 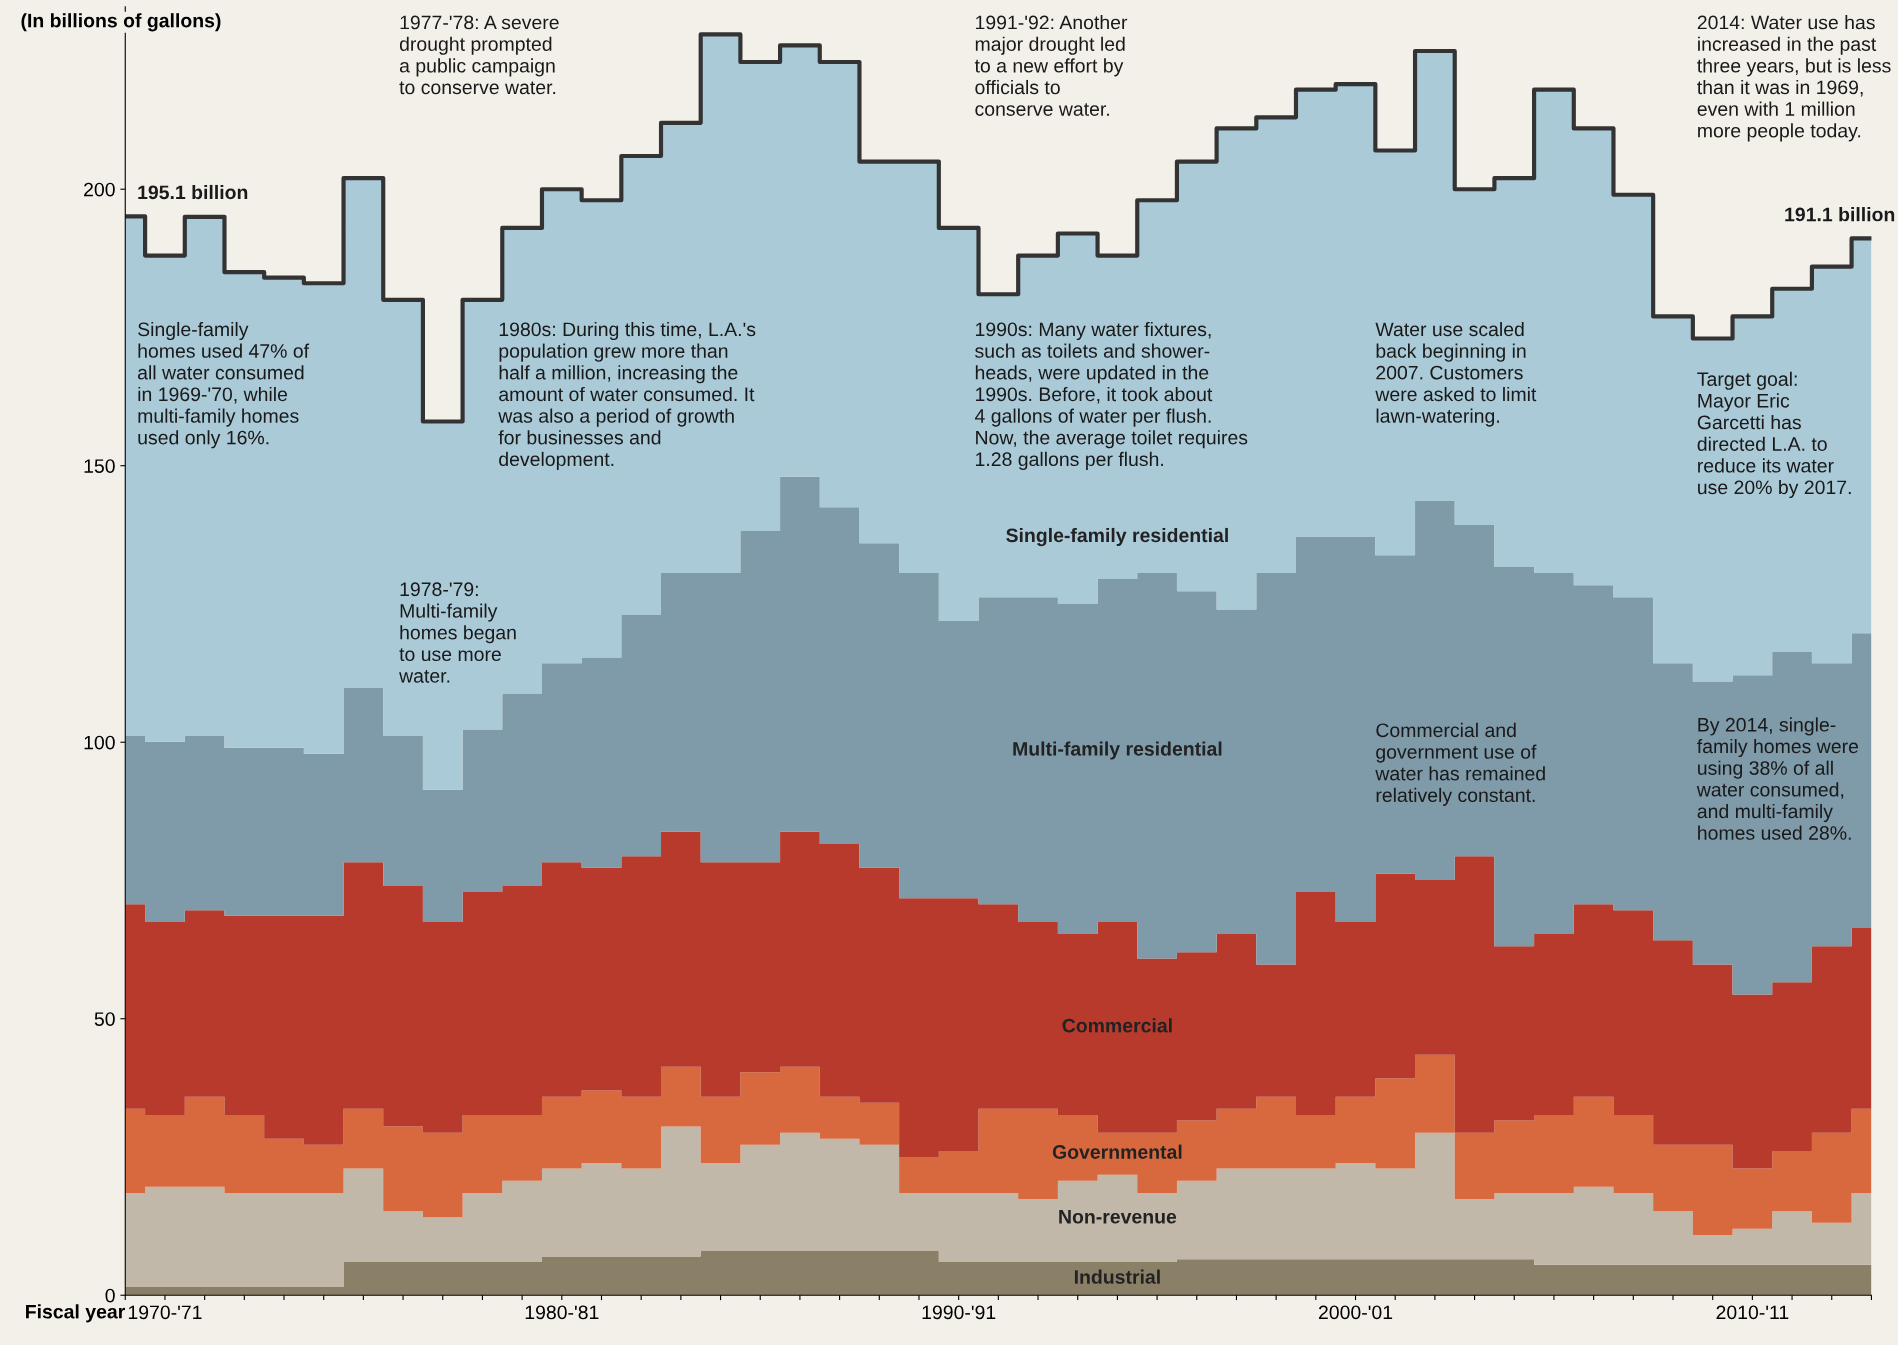 I want to click on x-tick-label: 2000-'01, so click(x=1355, y=1312).